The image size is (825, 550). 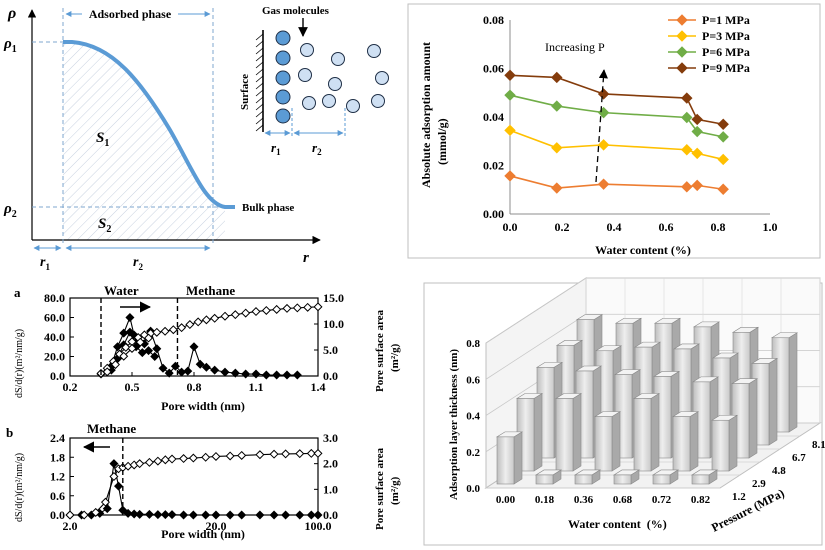 I want to click on chartCa-y2tick: 10.0, so click(x=333, y=324).